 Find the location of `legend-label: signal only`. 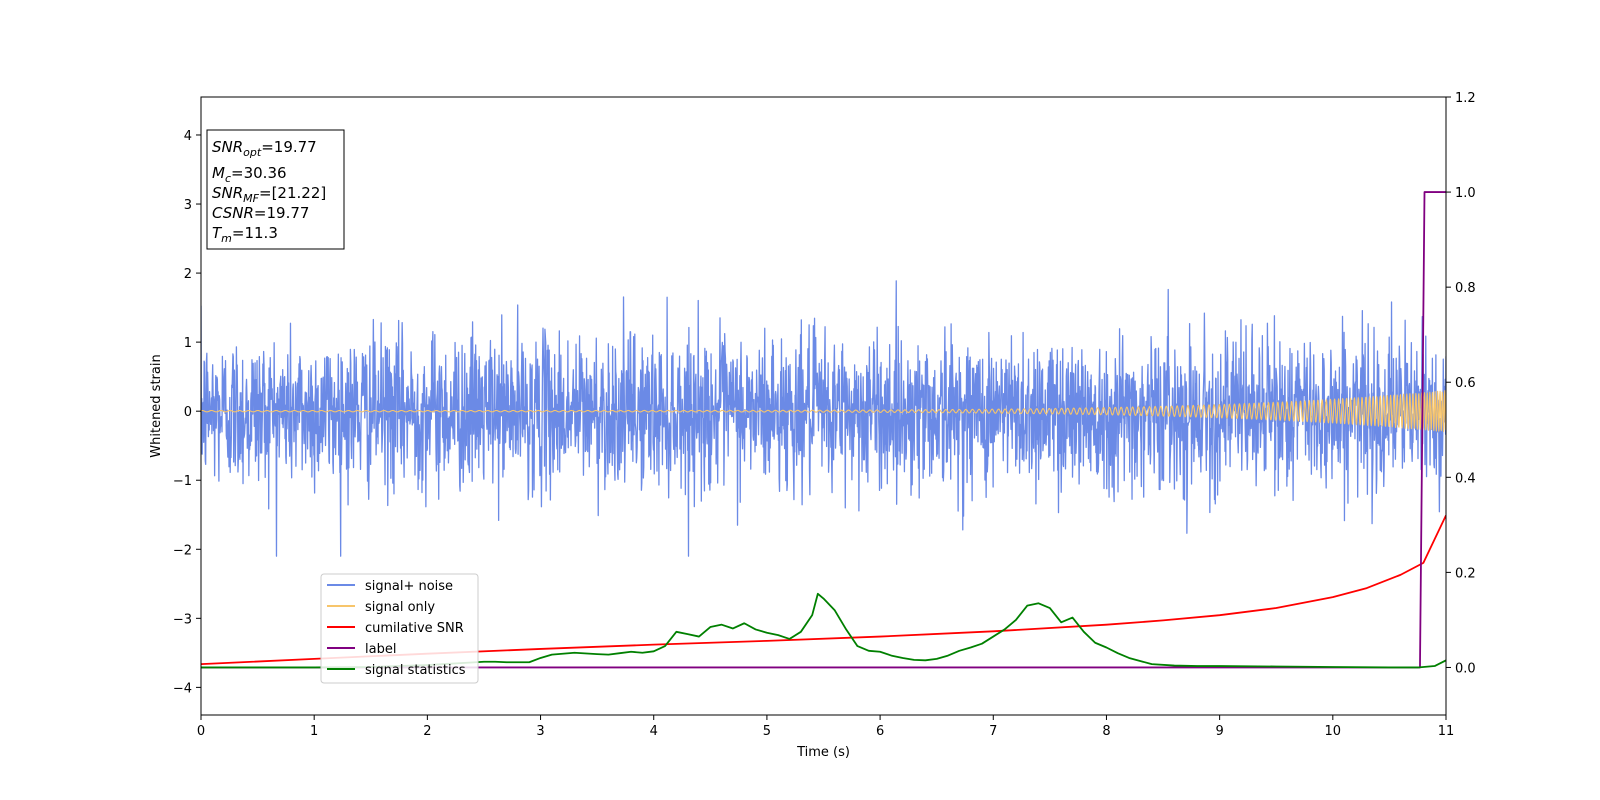

legend-label: signal only is located at coordinates (400, 607).